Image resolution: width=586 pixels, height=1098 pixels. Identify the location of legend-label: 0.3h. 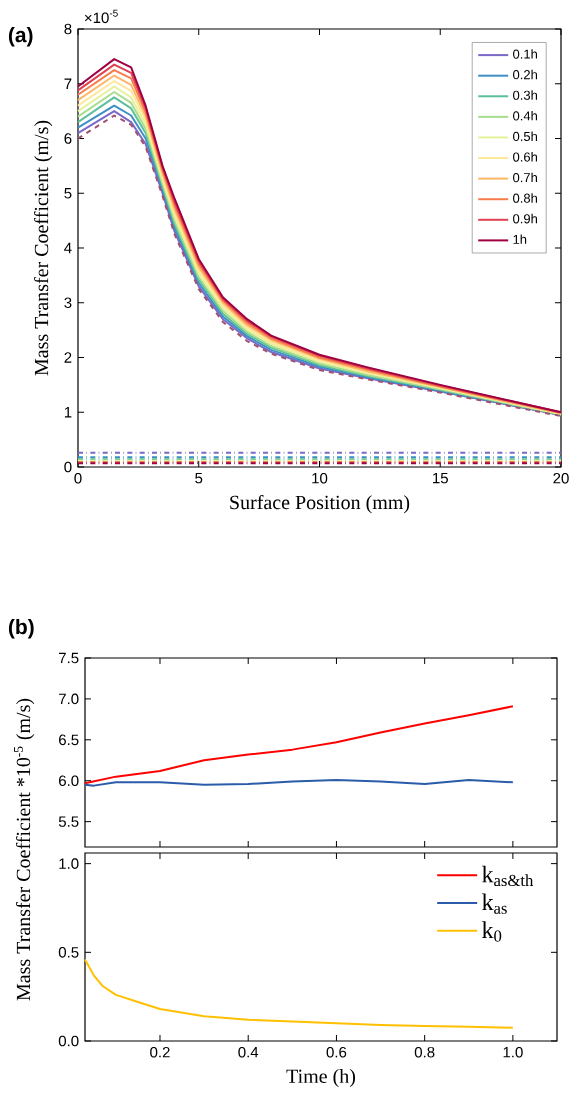
(525, 95).